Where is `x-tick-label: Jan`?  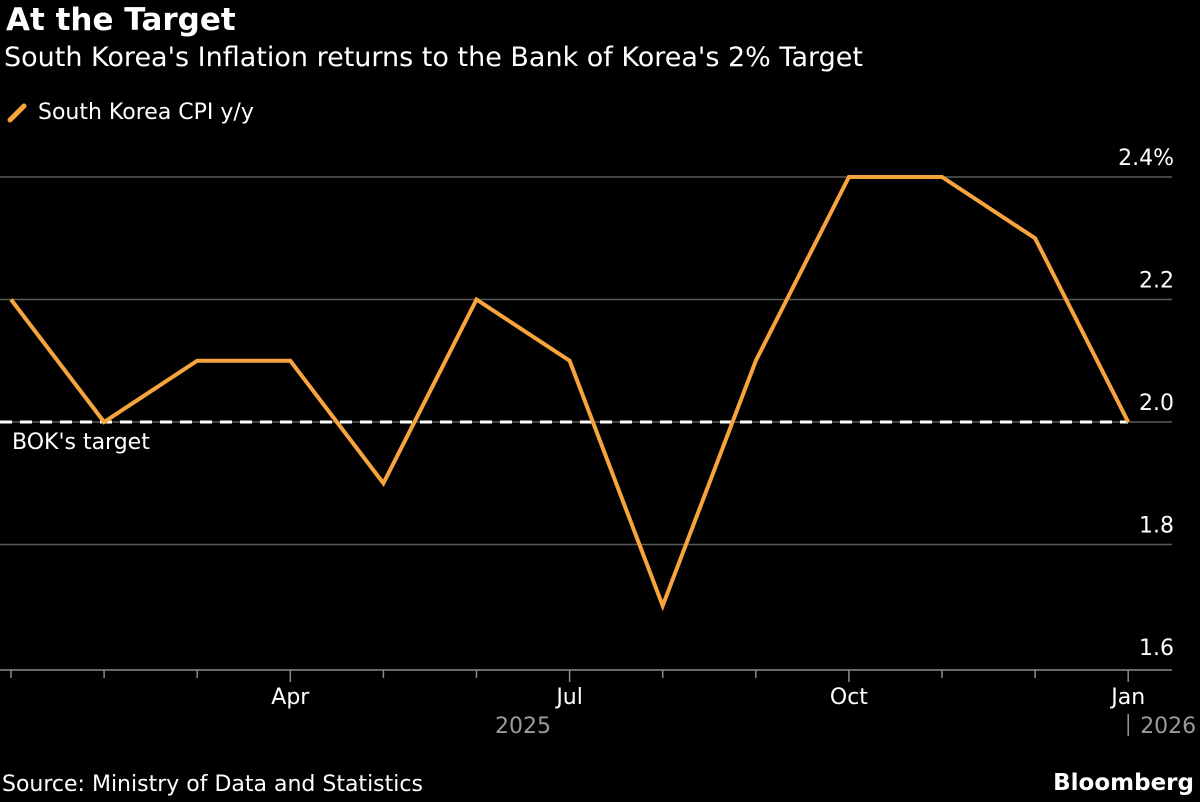
x-tick-label: Jan is located at coordinates (1127, 697).